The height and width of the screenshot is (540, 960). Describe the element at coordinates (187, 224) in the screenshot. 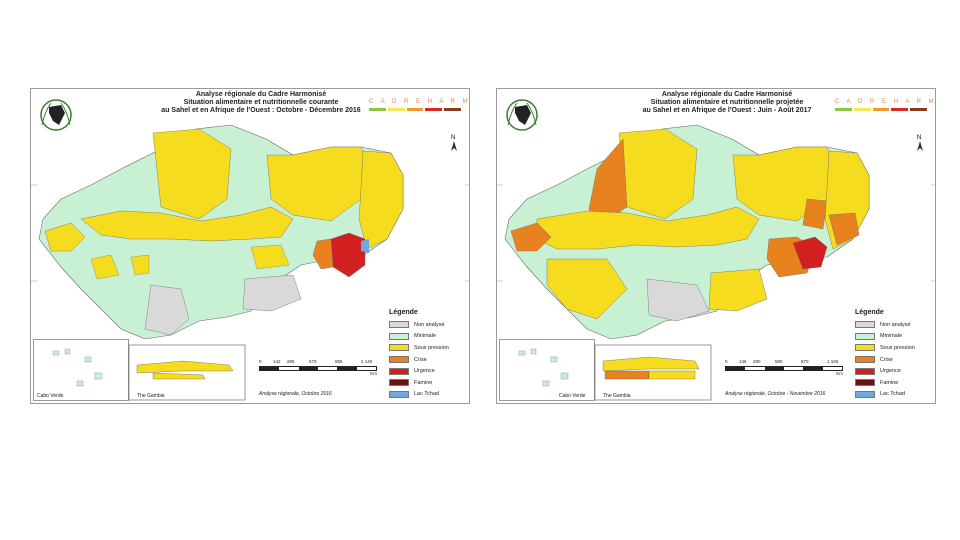

I see `sahel-band-region` at that location.